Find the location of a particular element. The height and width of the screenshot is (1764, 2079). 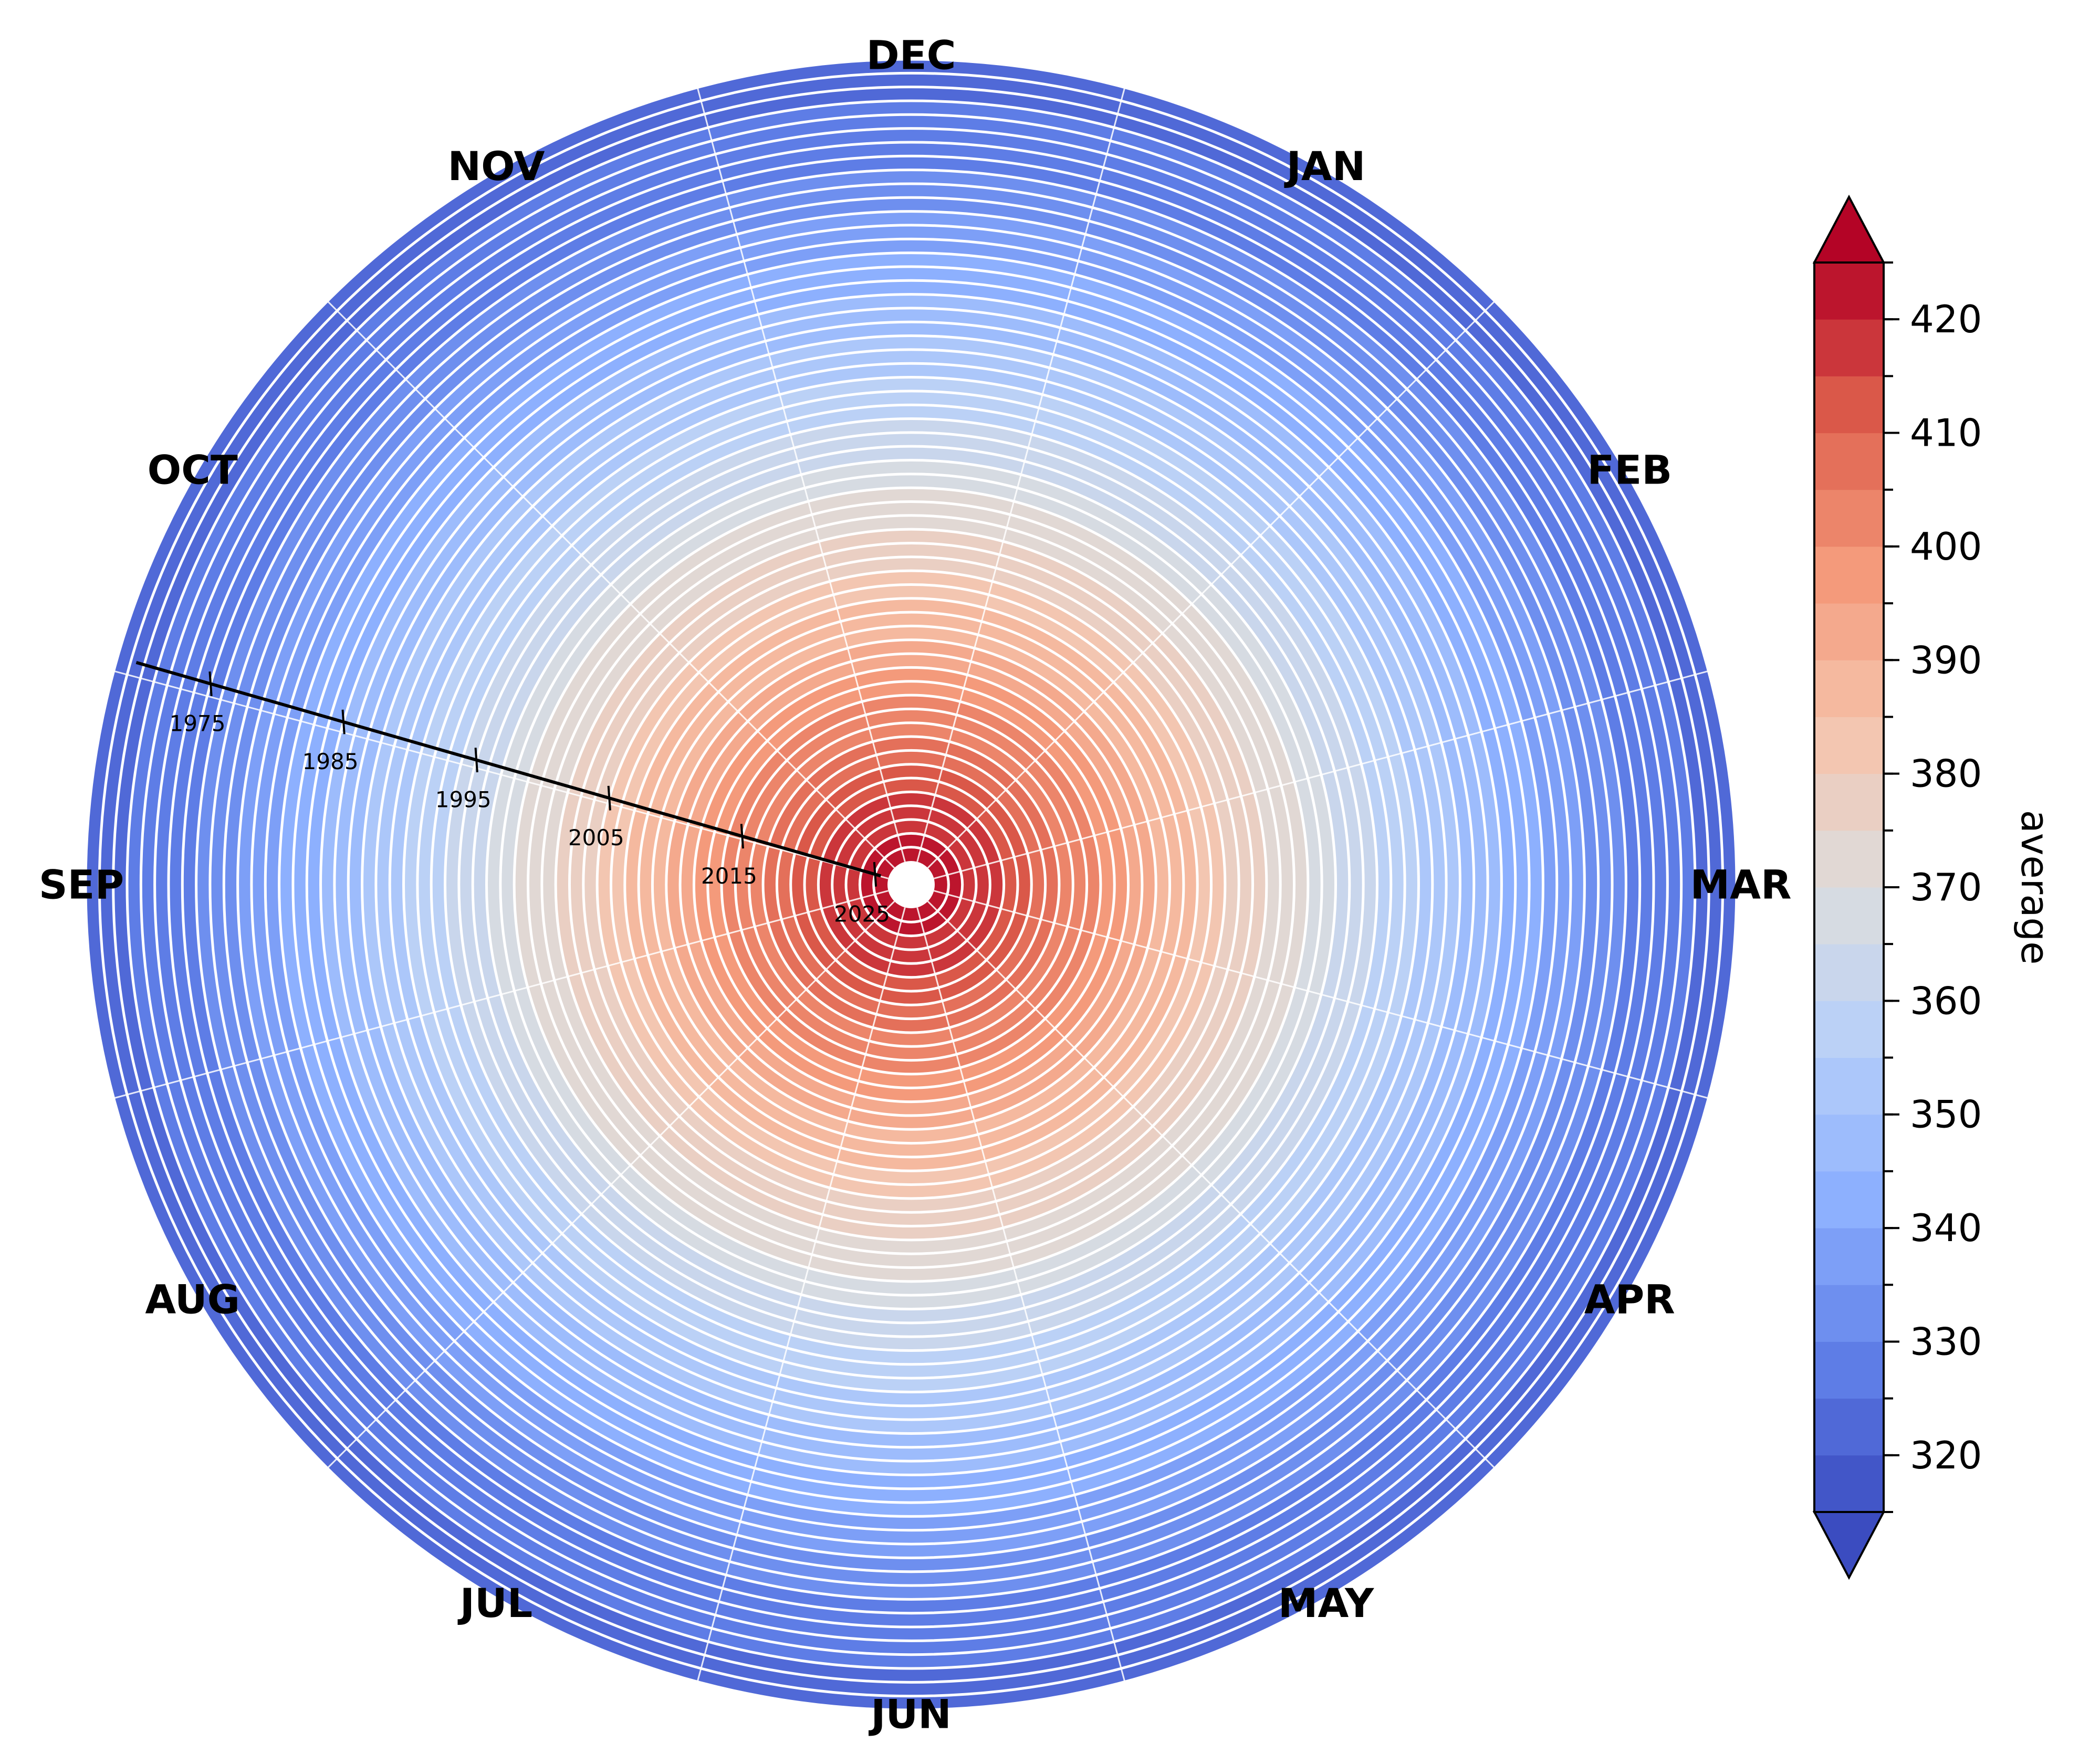

colorbar-tick-label: 370 is located at coordinates (1946, 887).